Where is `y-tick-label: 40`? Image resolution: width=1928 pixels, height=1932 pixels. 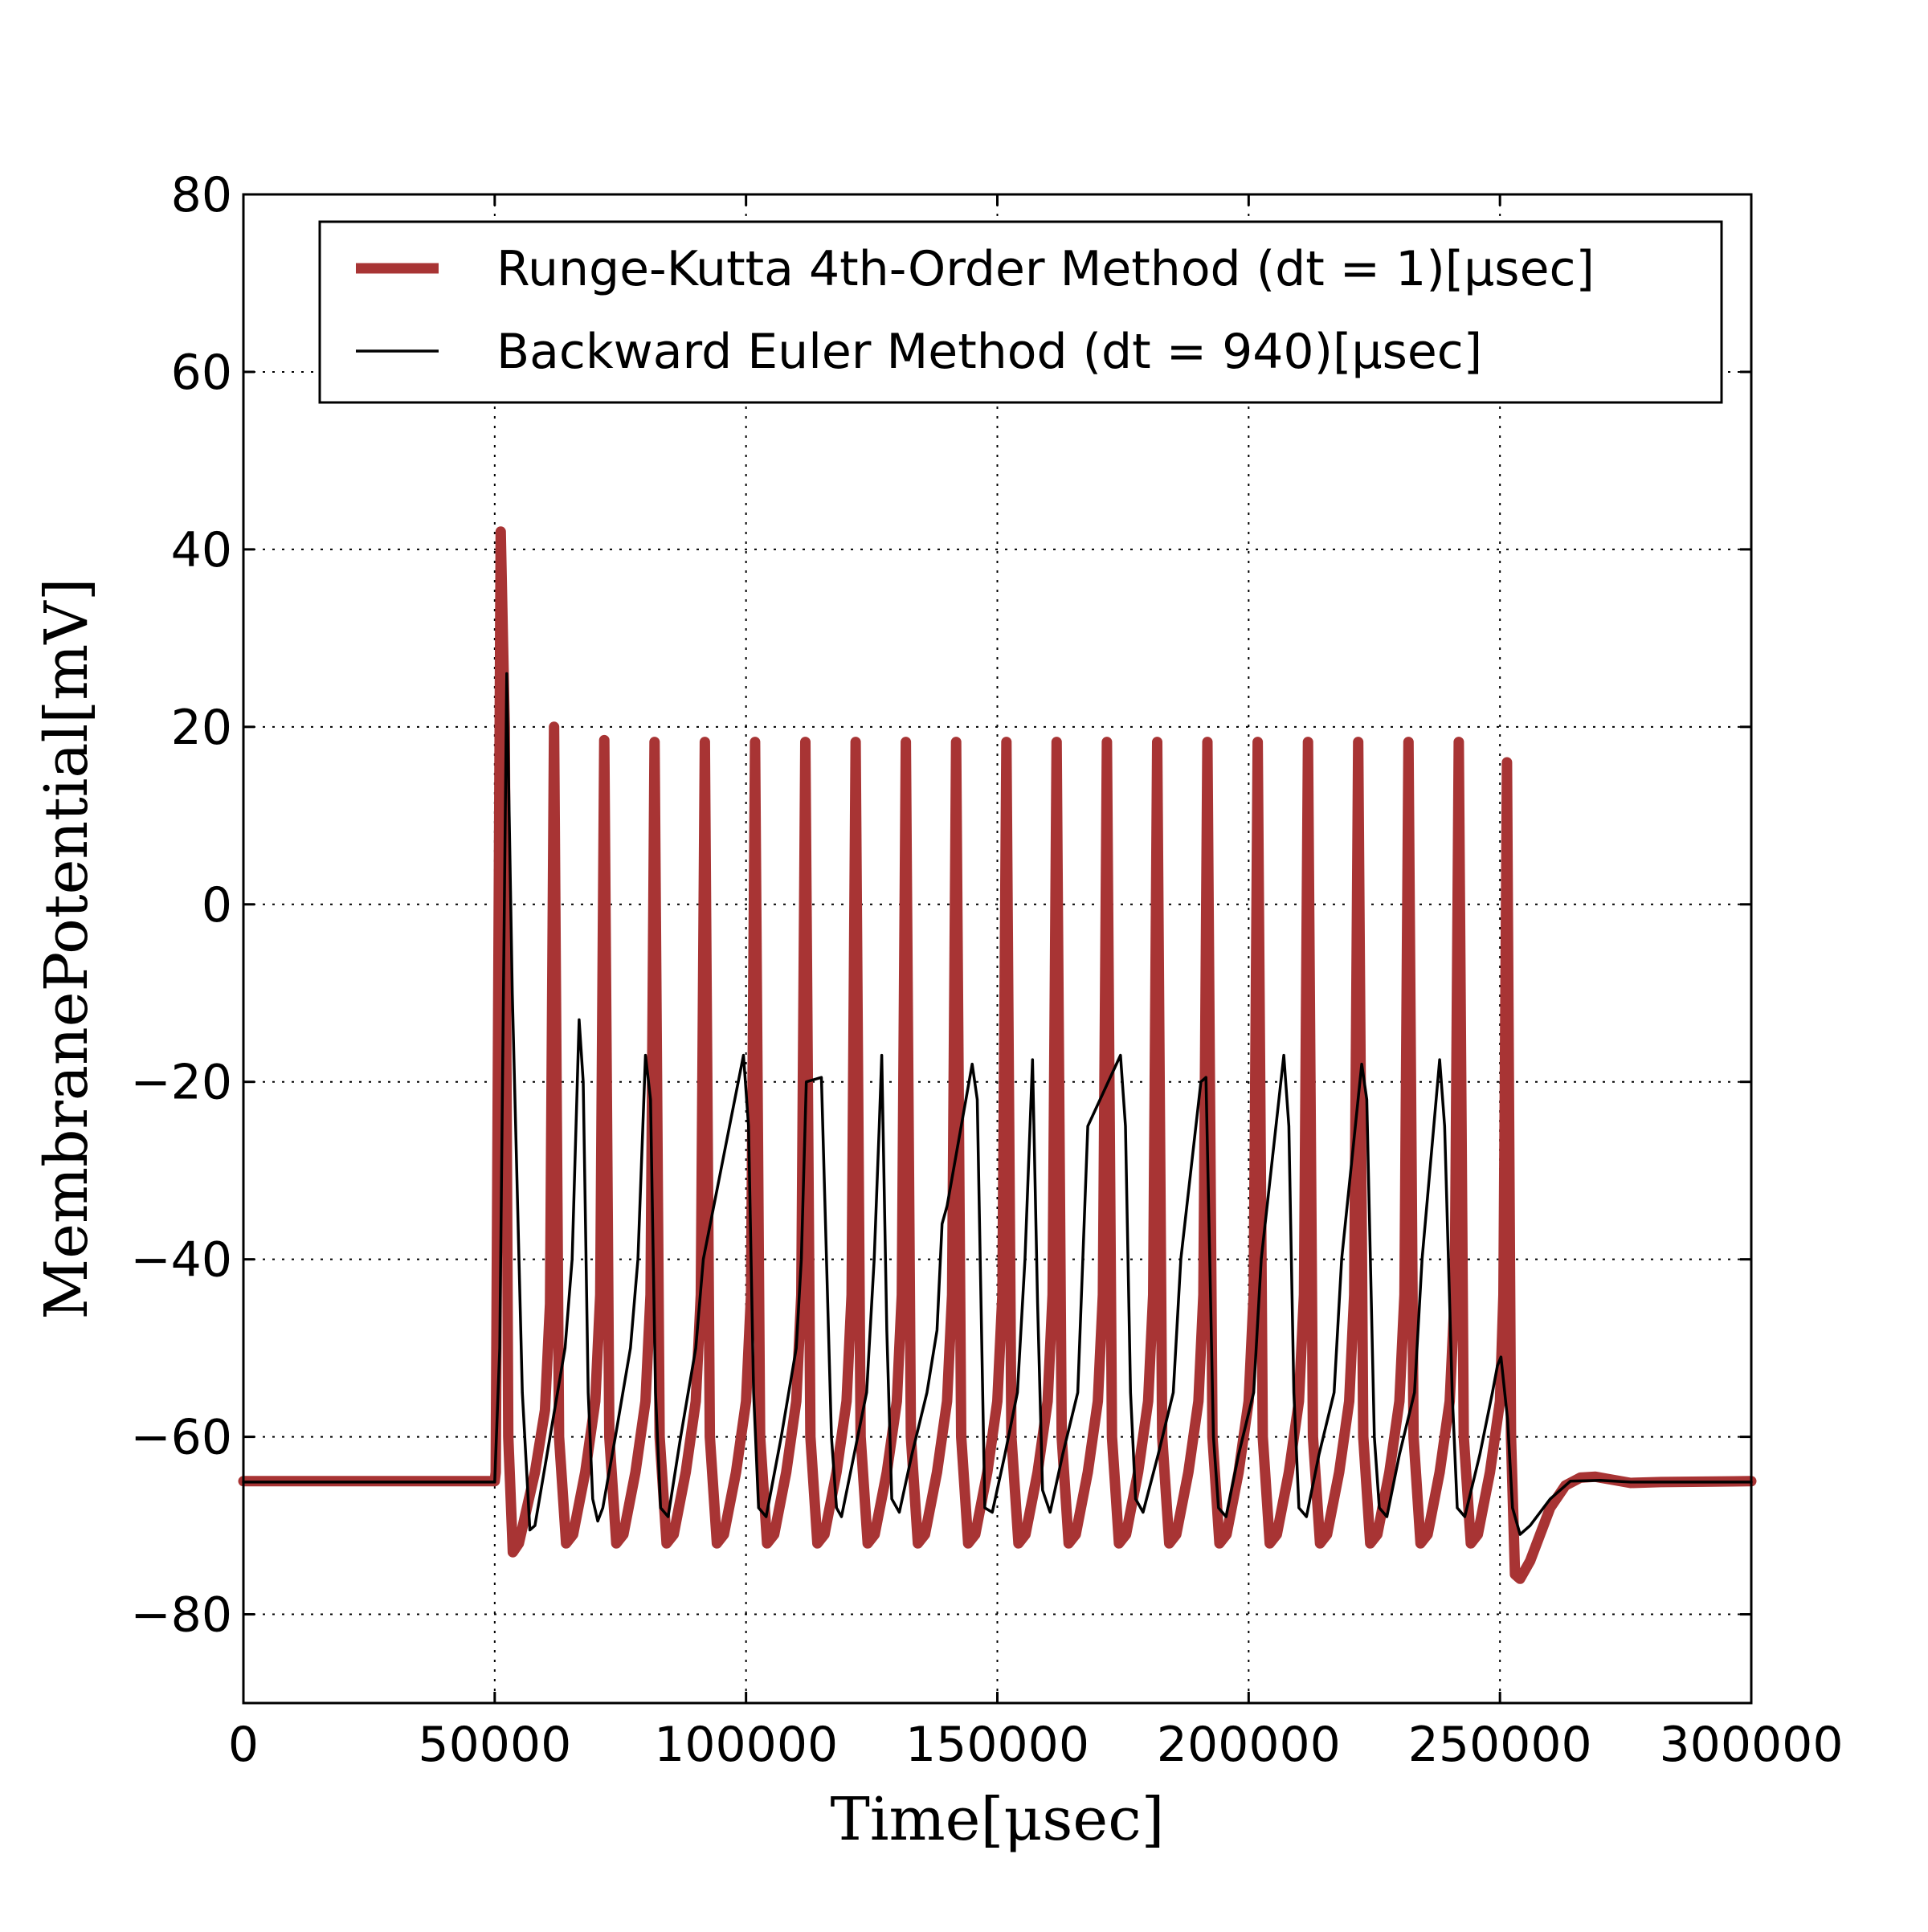
y-tick-label: 40 is located at coordinates (201, 550).